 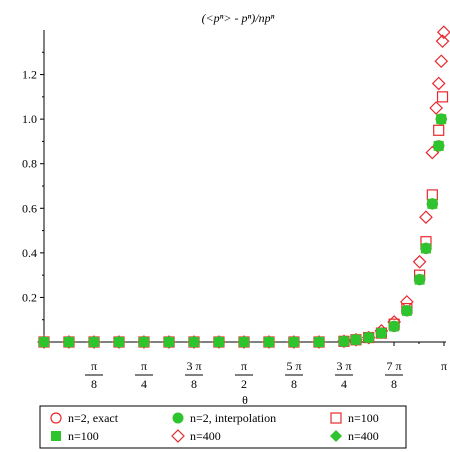 What do you see at coordinates (238, 18) in the screenshot?
I see `chart-title: (<pⁿ> - pⁿ)/npⁿ` at bounding box center [238, 18].